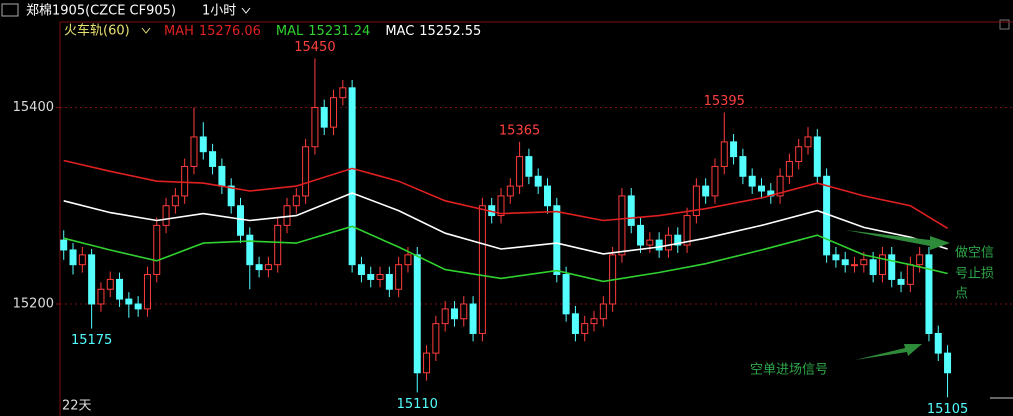 The height and width of the screenshot is (416, 1013). What do you see at coordinates (339, 31) in the screenshot?
I see `legend-value: 15231.24` at bounding box center [339, 31].